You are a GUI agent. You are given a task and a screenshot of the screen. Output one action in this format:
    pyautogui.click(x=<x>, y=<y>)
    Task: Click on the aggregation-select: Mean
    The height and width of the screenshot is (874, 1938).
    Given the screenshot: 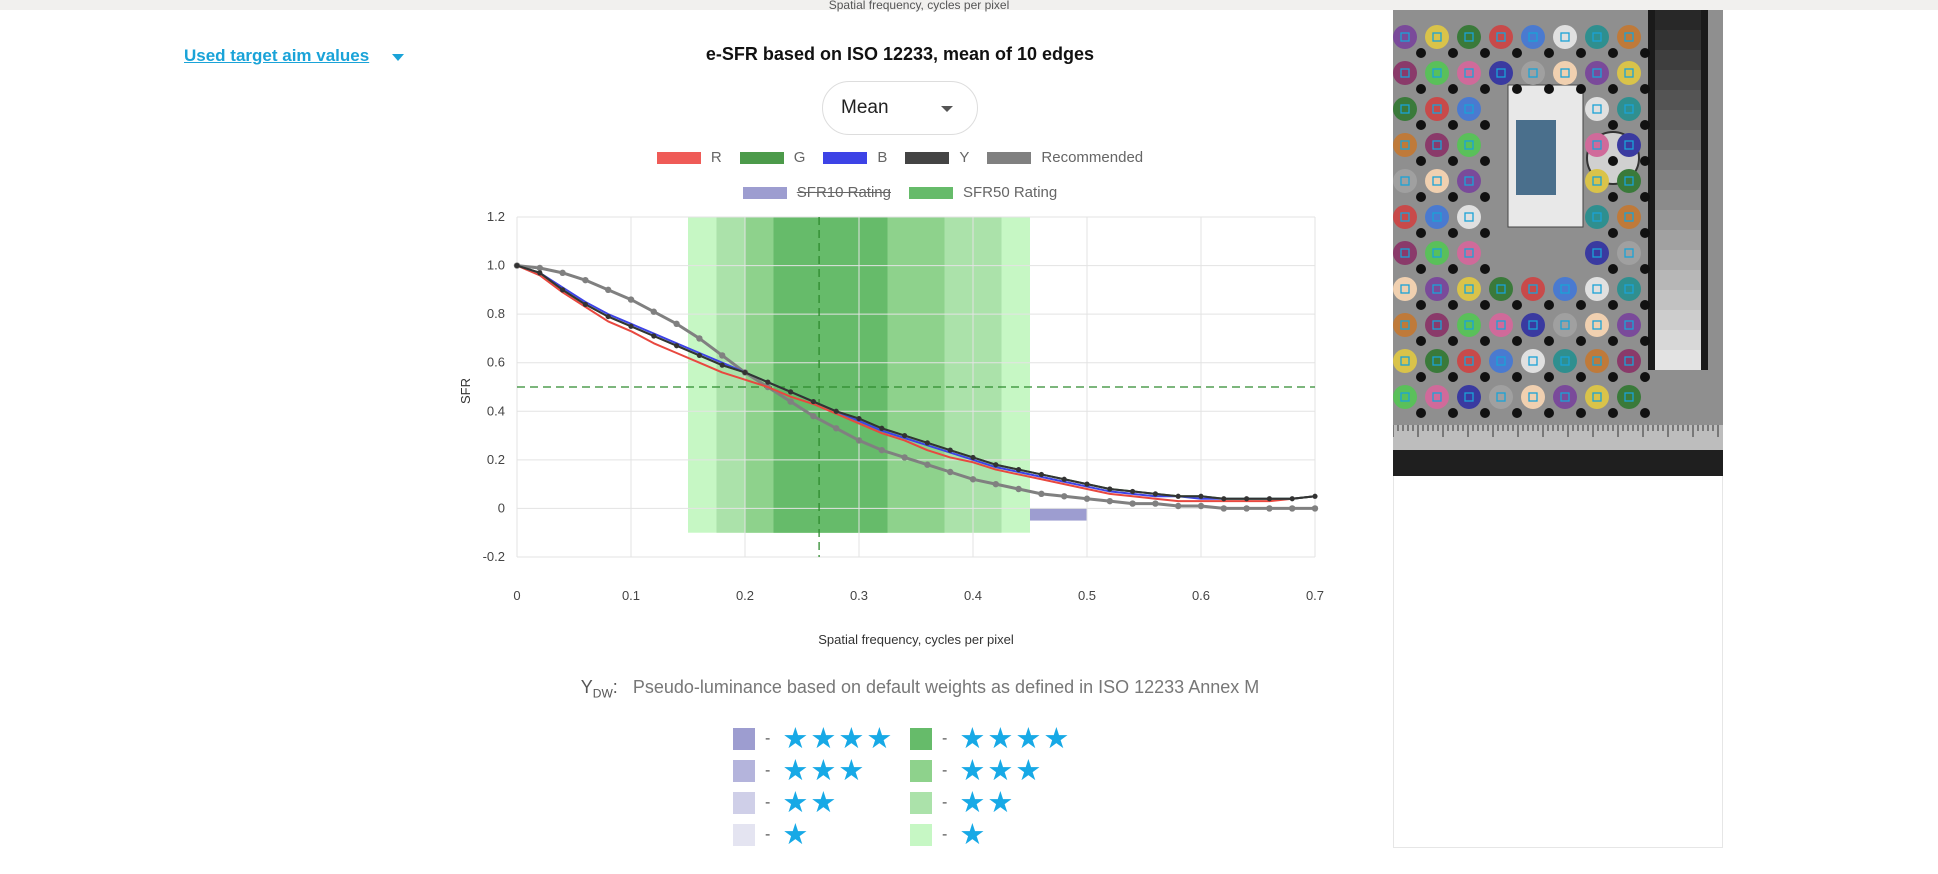 What is the action you would take?
    pyautogui.click(x=900, y=108)
    